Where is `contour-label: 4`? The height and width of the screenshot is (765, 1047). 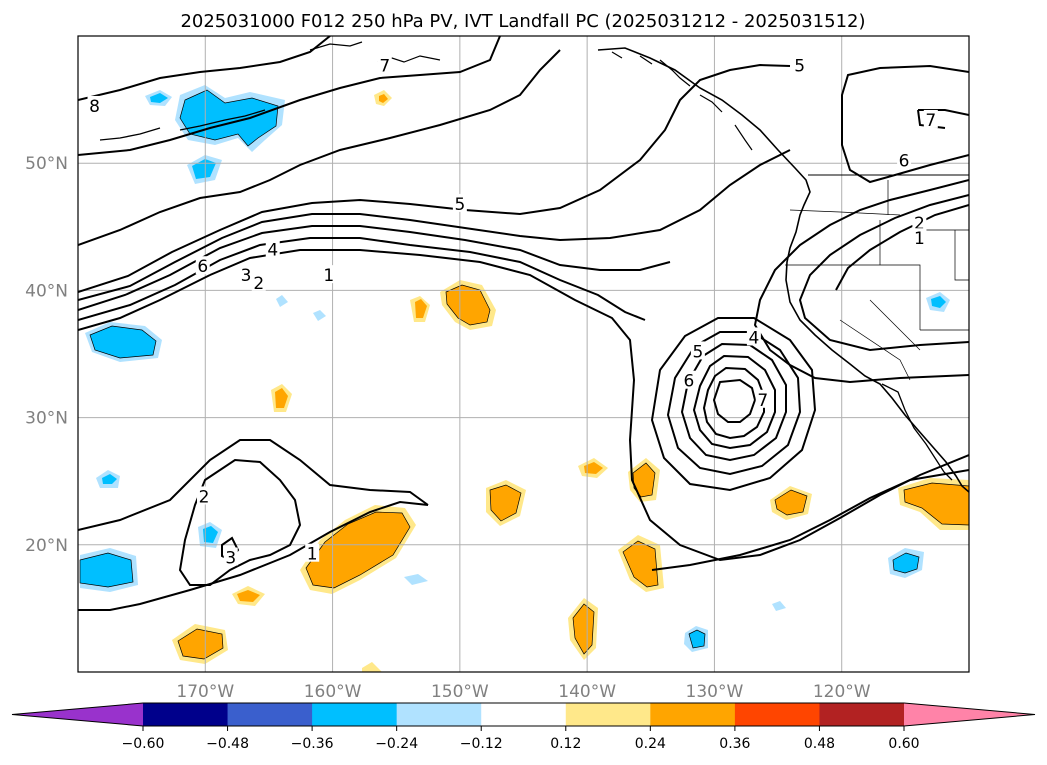 contour-label: 4 is located at coordinates (753, 338).